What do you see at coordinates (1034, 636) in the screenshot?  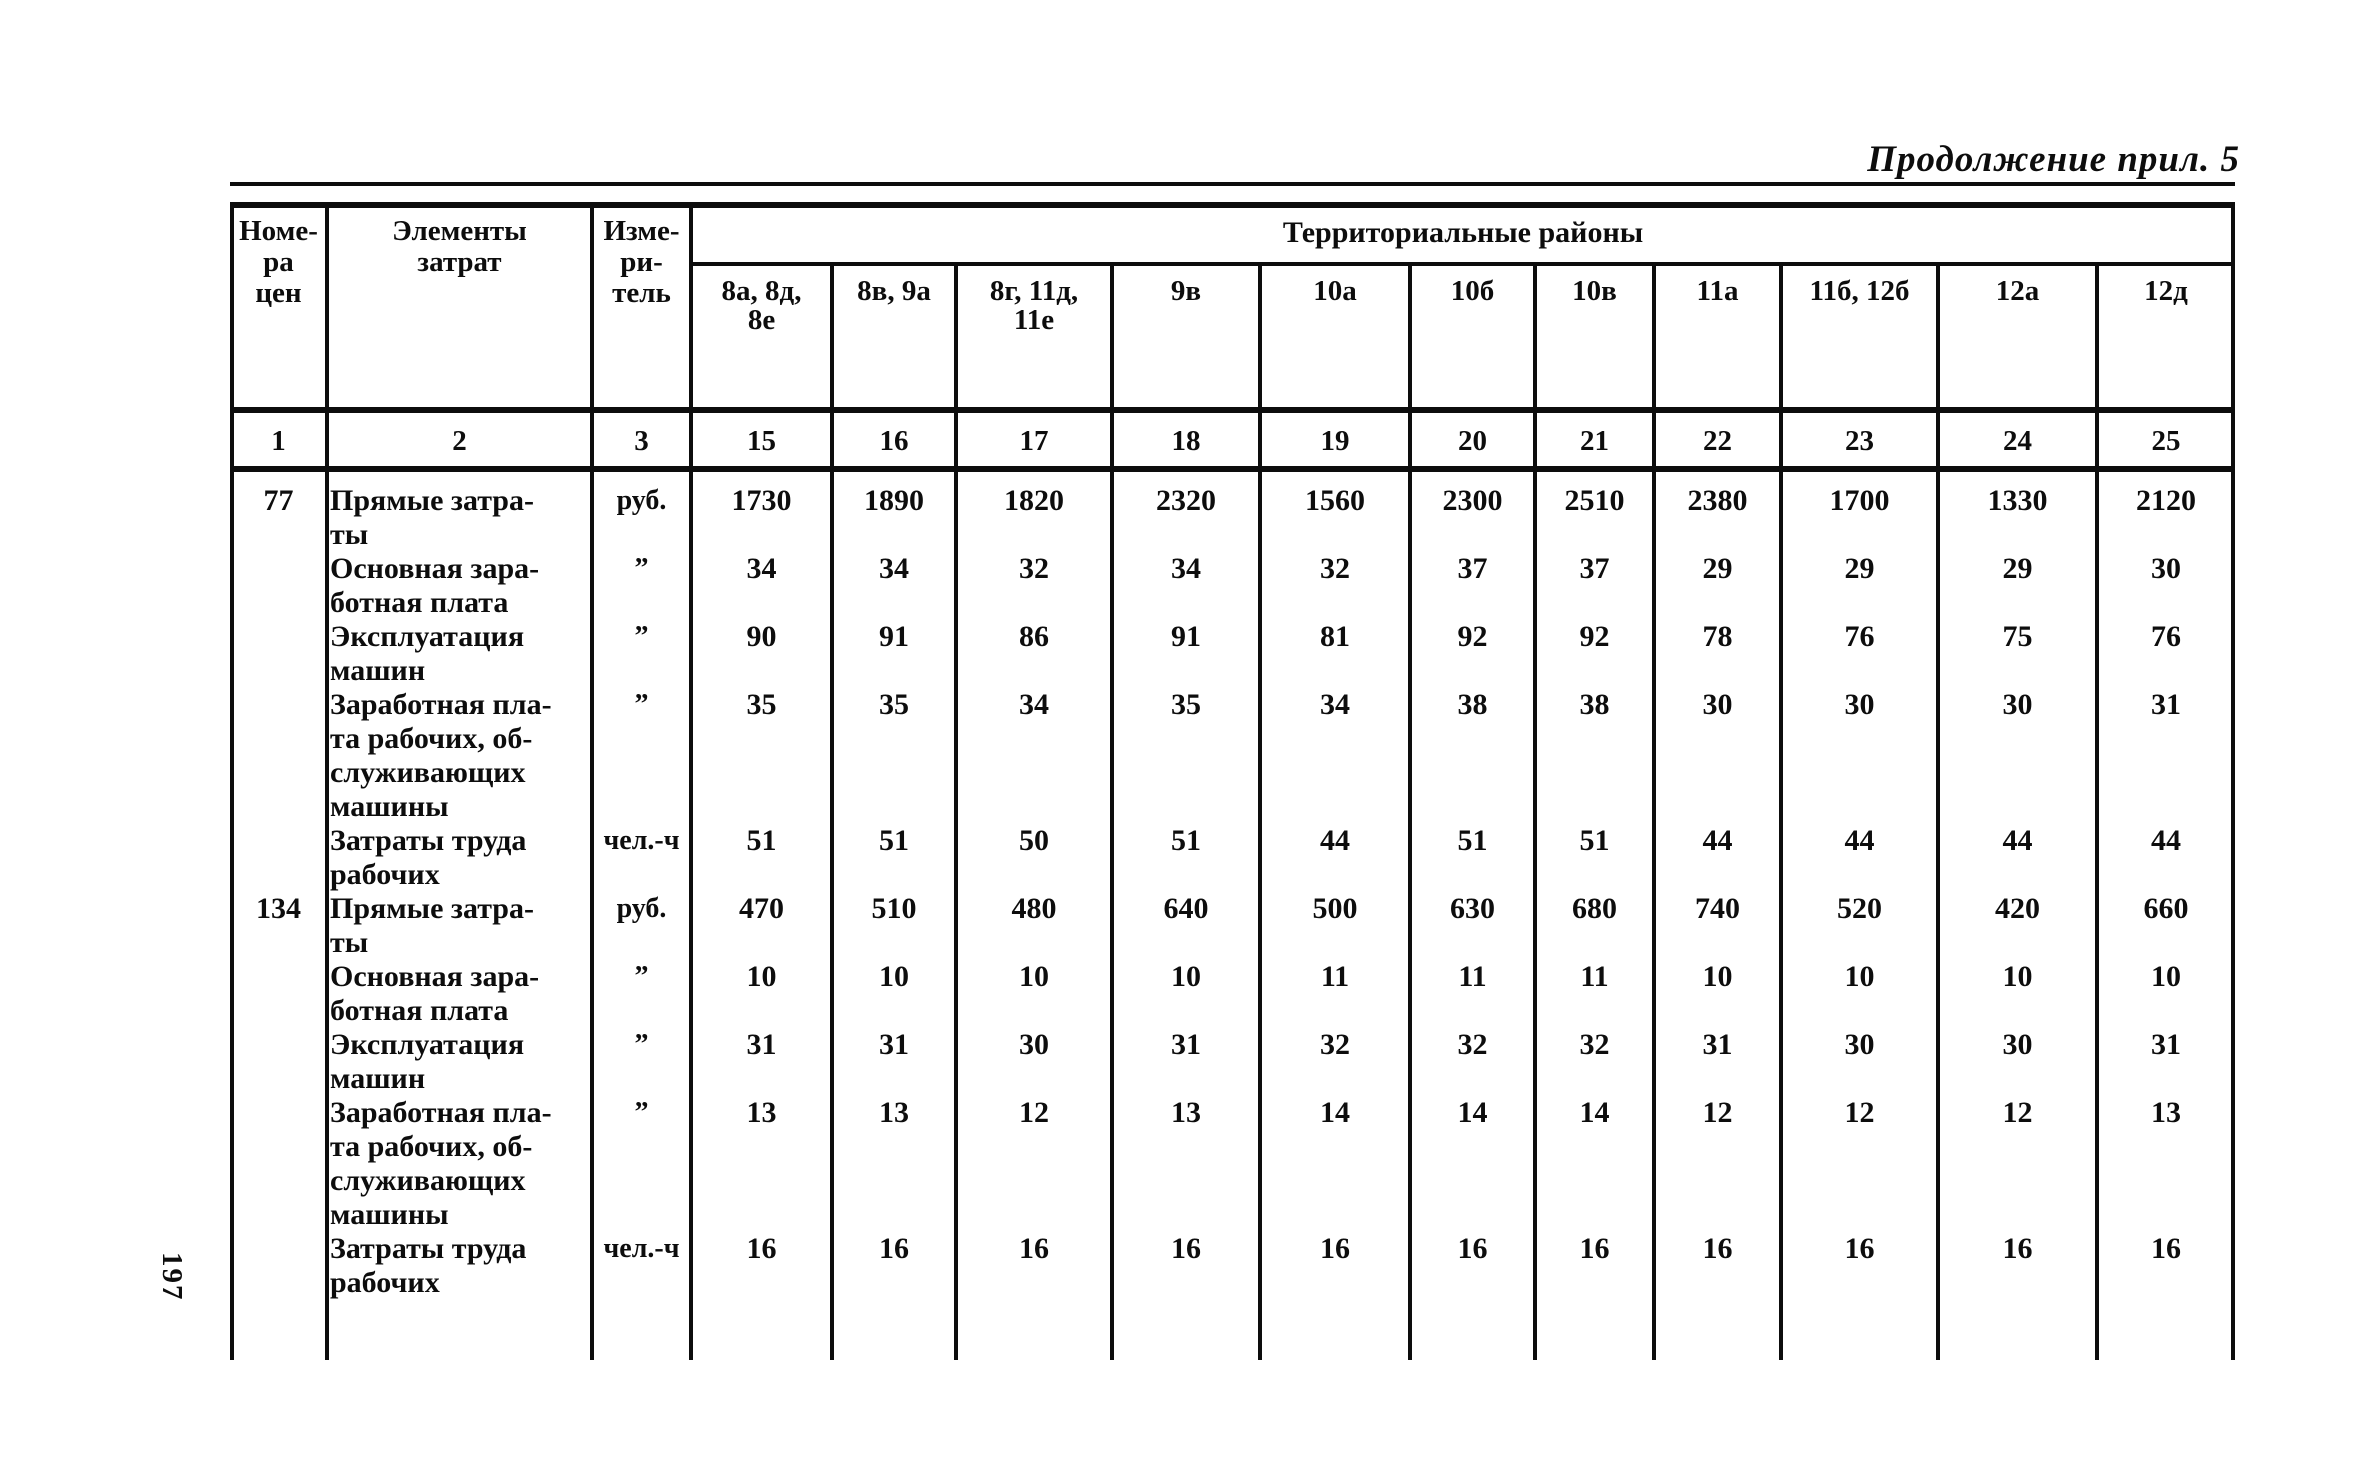 I see `value-cell: 86` at bounding box center [1034, 636].